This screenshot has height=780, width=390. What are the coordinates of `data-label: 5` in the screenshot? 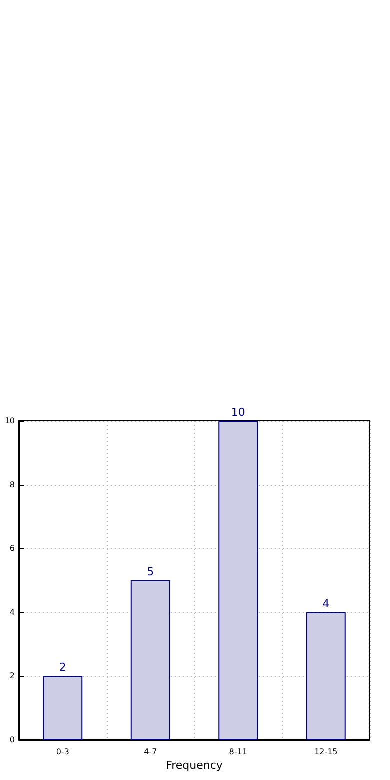 It's located at (150, 572).